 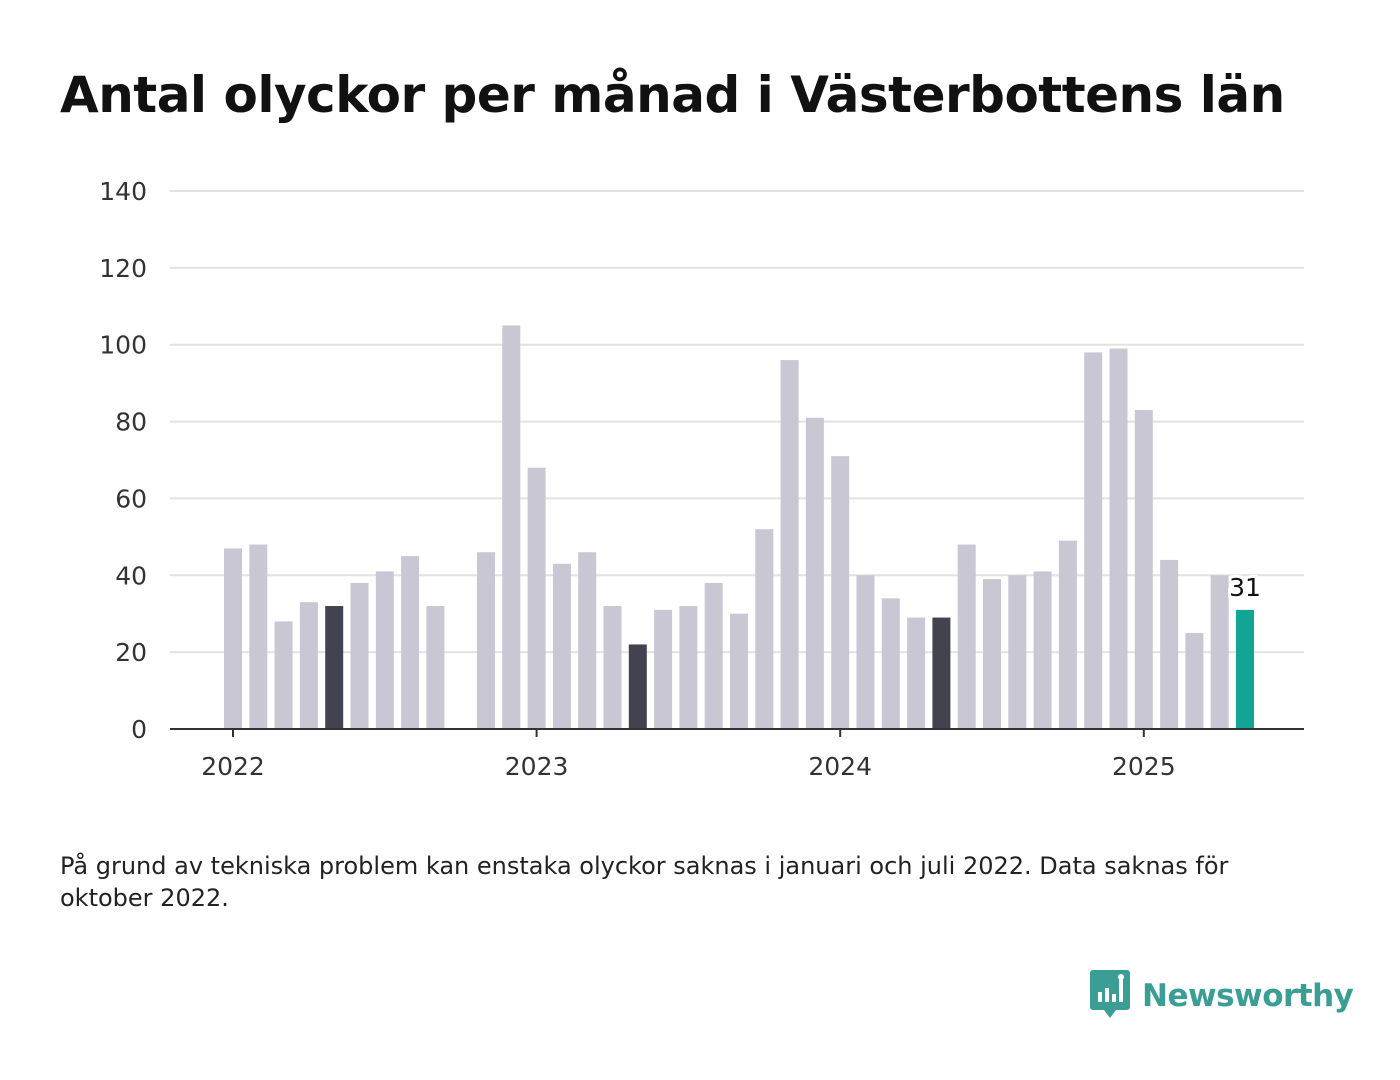 I want to click on y-tick-label: 20, so click(x=131, y=652).